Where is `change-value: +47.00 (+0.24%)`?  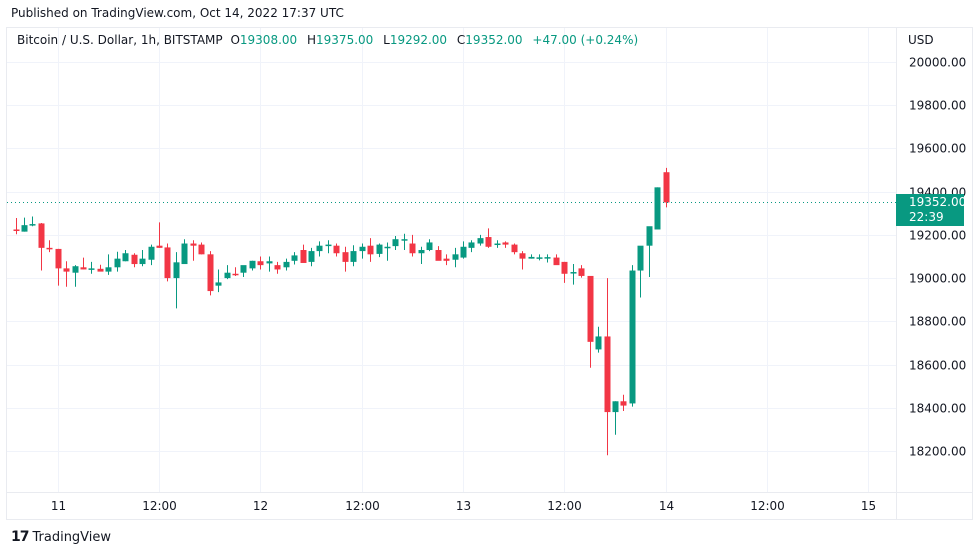
change-value: +47.00 (+0.24%) is located at coordinates (585, 40).